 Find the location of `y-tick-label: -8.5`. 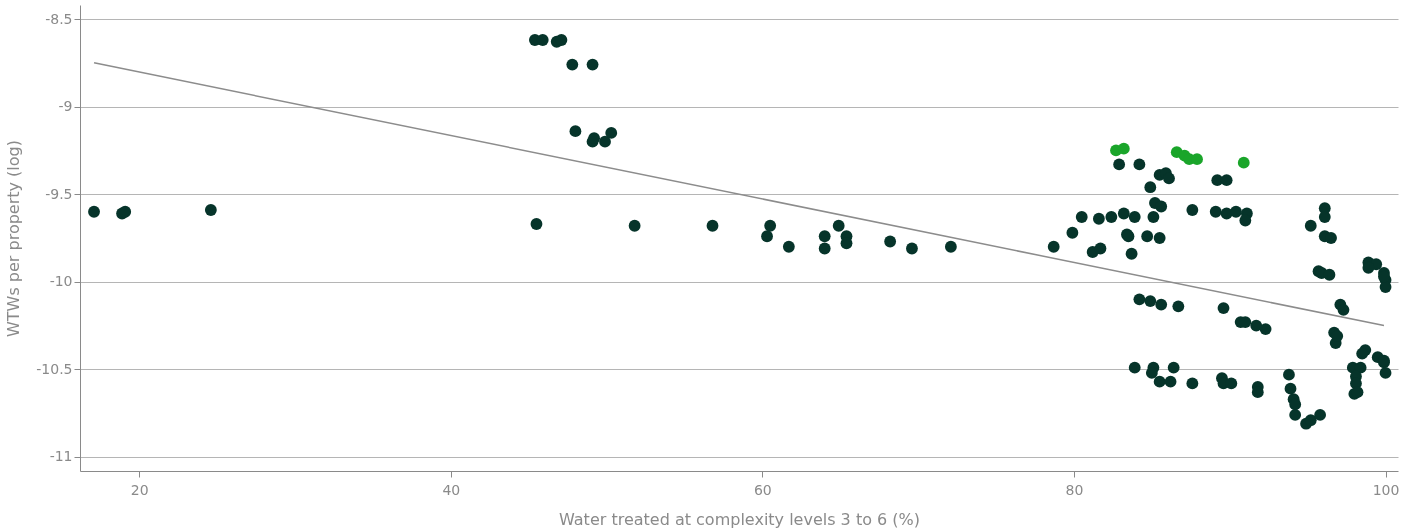

y-tick-label: -8.5 is located at coordinates (59, 18).